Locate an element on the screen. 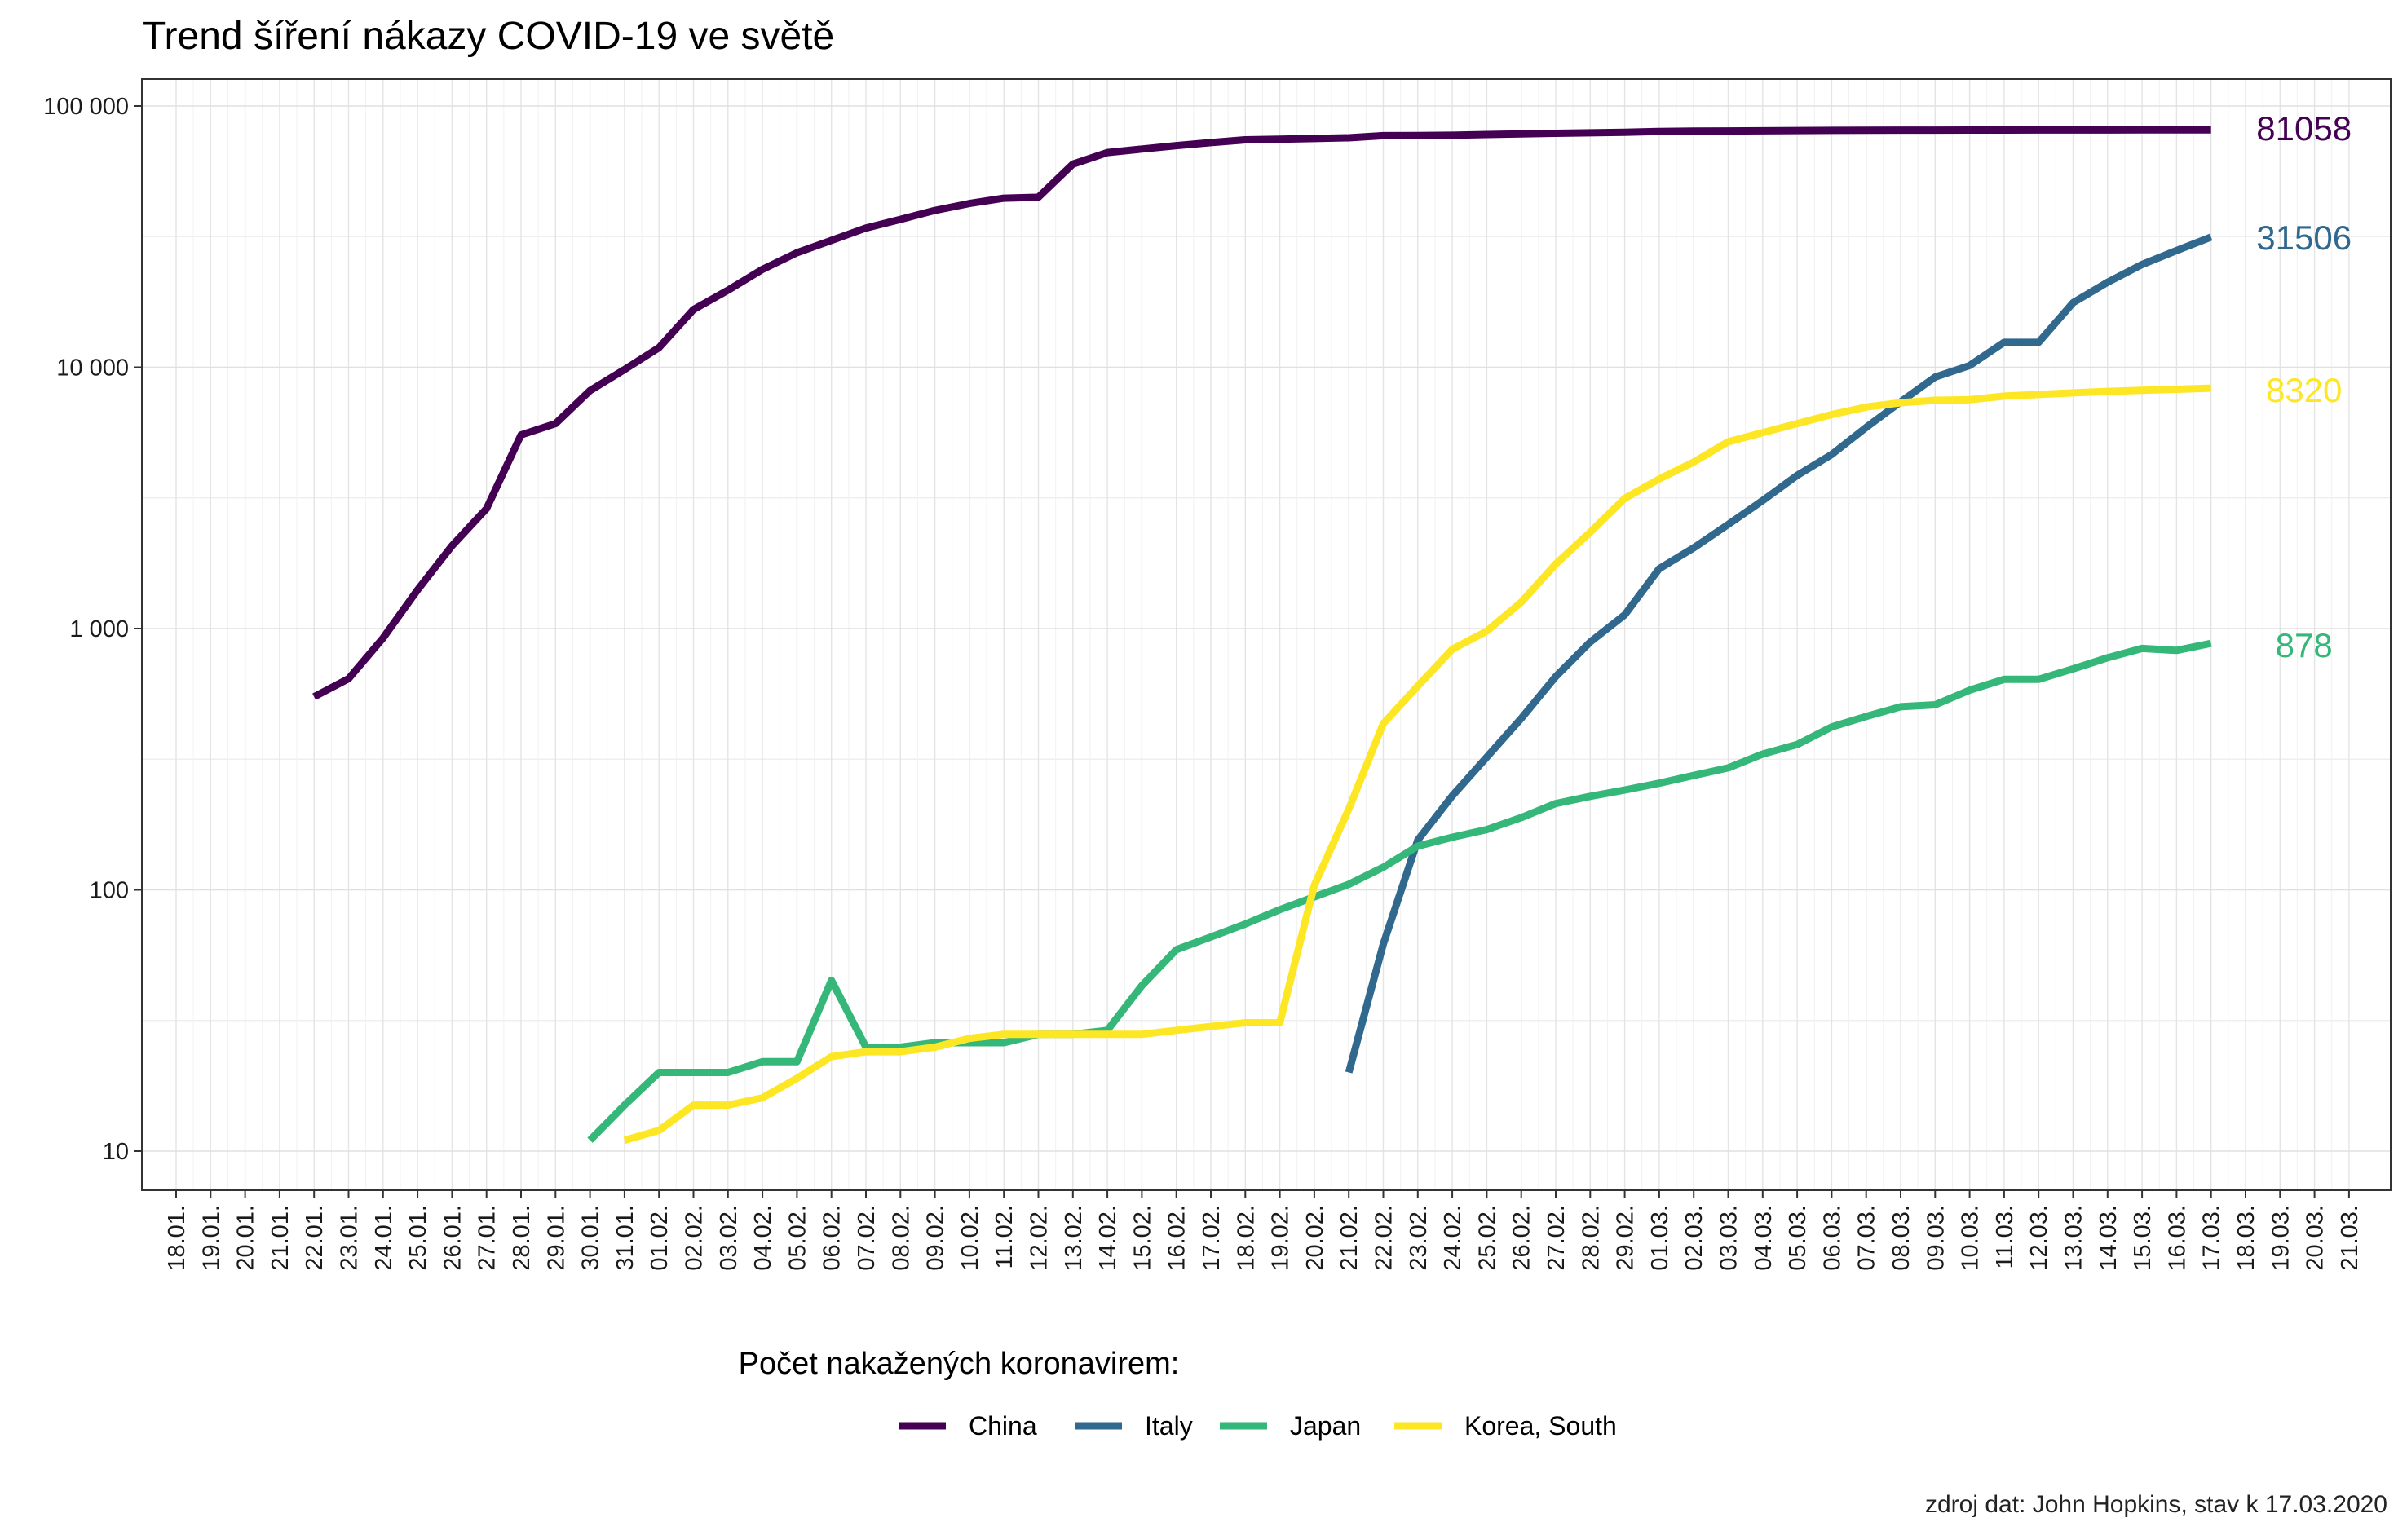 The height and width of the screenshot is (1540, 2407). x-tick-label: 28.02. is located at coordinates (1591, 1238).